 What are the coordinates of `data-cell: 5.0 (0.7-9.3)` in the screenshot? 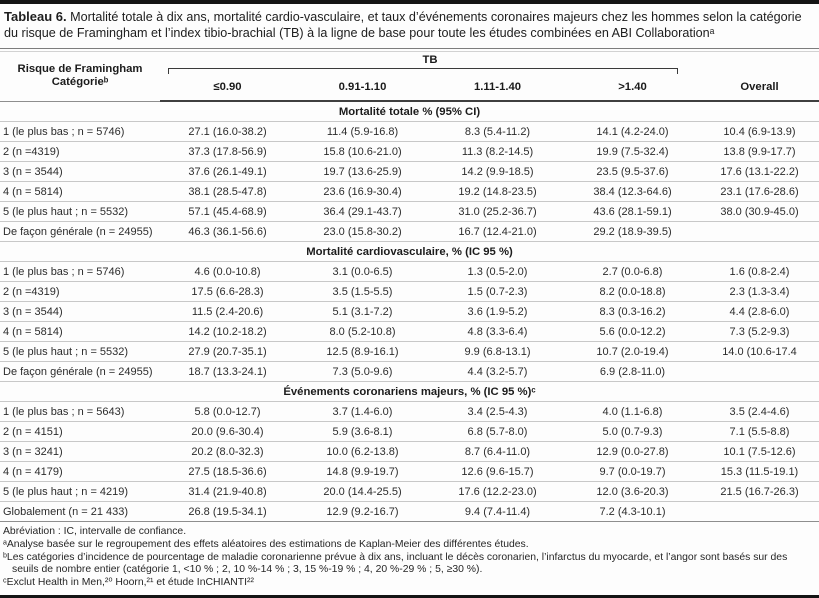 It's located at (632, 431).